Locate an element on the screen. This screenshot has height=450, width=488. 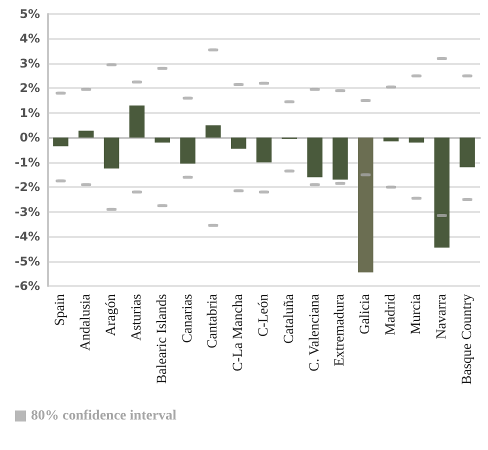
x-tick-label: Navarra is located at coordinates (442, 316).